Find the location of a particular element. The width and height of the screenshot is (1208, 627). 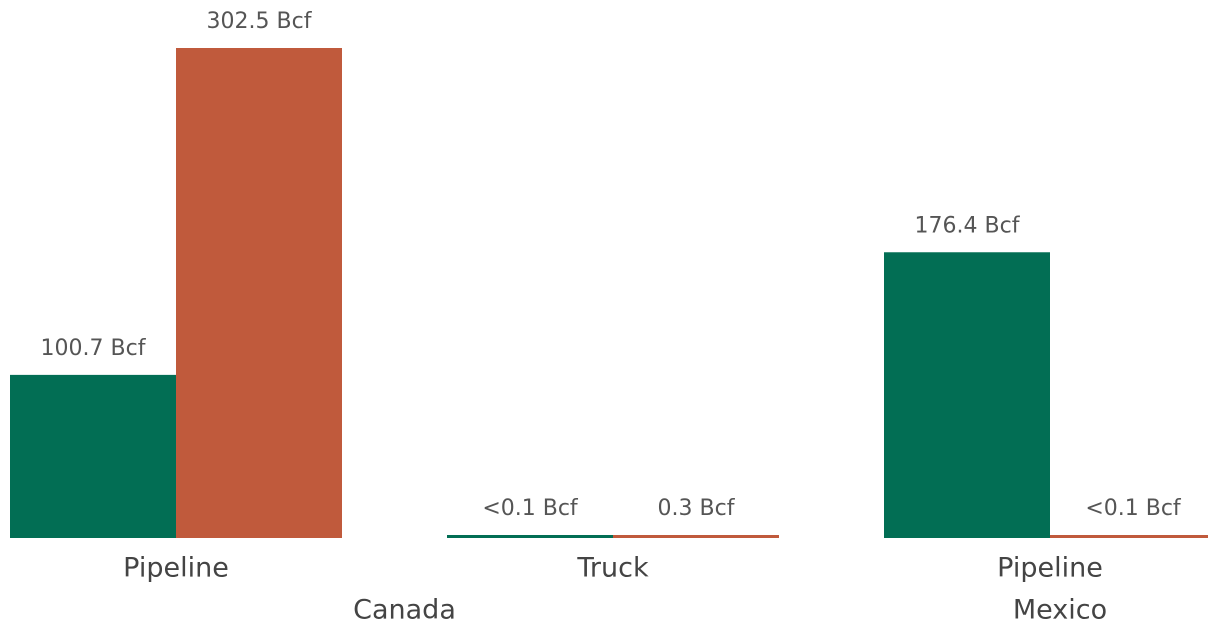

group-label: Canada is located at coordinates (404, 610).